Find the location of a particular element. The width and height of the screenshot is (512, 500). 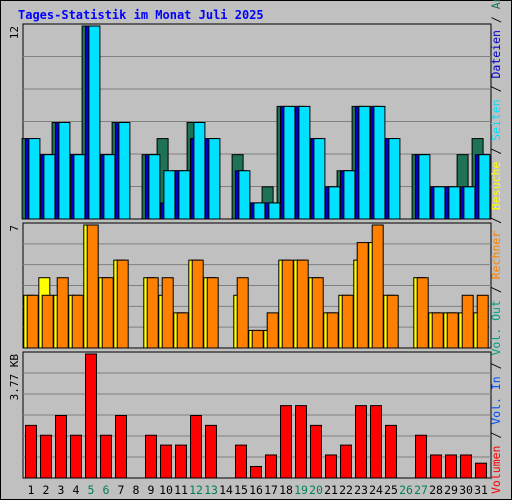

x-tick-label: 3 is located at coordinates (61, 490).